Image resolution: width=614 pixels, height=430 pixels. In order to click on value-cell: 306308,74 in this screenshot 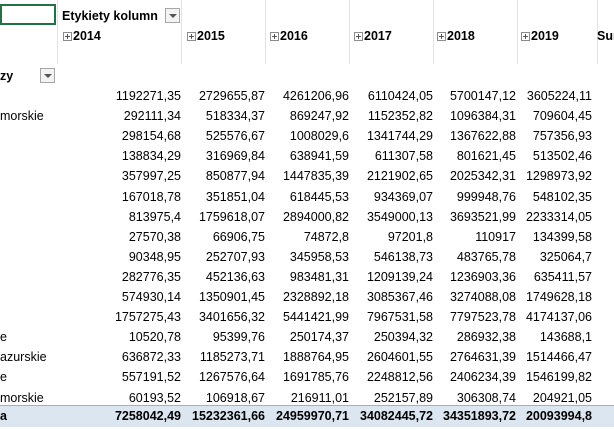, I will do `click(486, 397)`.